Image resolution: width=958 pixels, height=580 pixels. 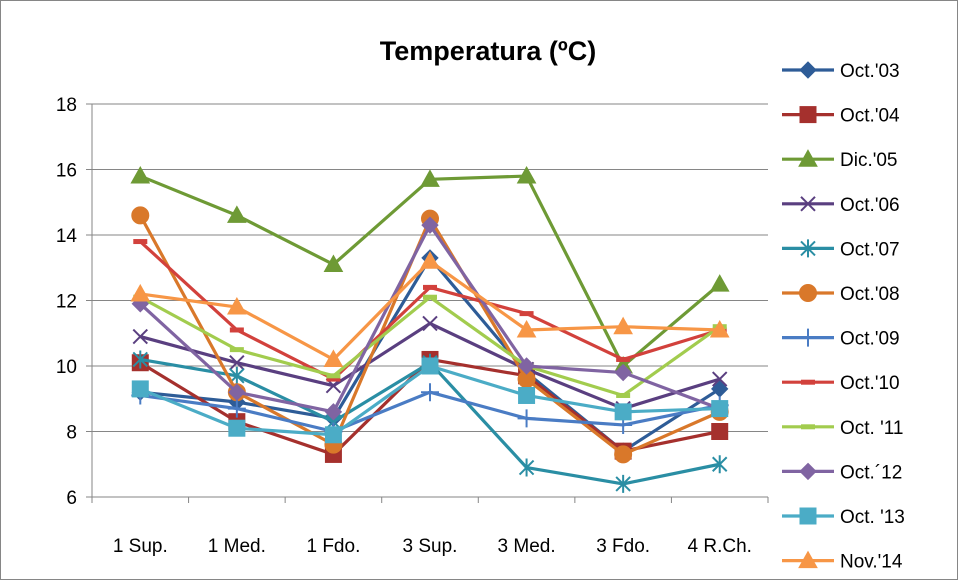 I want to click on legend-item: Oct.'08, so click(x=841, y=294).